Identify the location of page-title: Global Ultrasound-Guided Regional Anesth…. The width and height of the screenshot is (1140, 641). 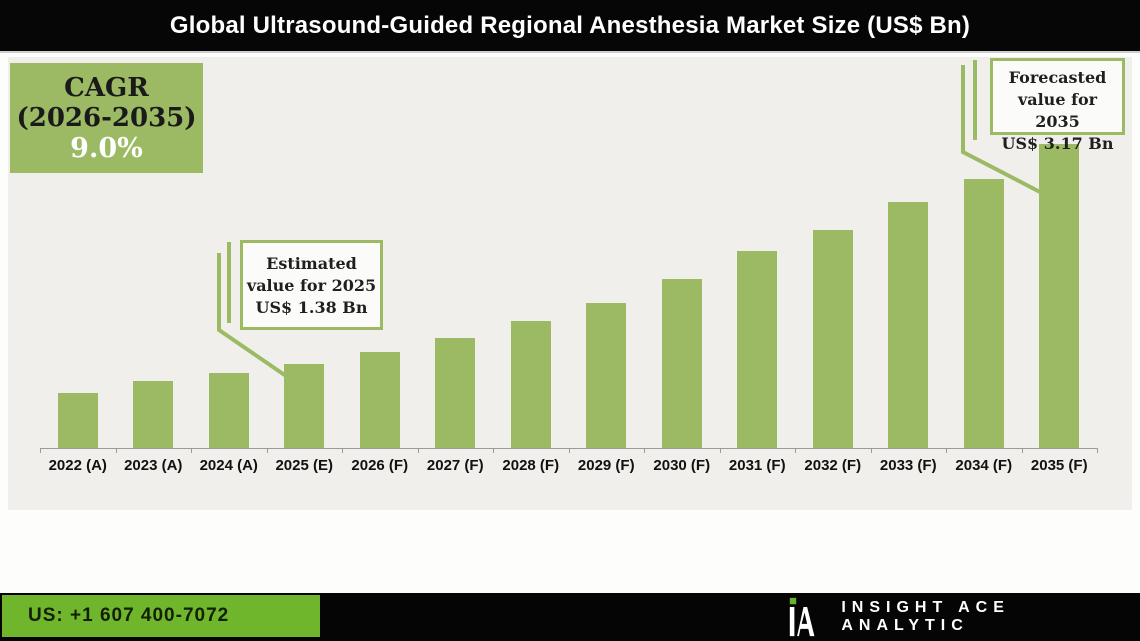
(570, 25).